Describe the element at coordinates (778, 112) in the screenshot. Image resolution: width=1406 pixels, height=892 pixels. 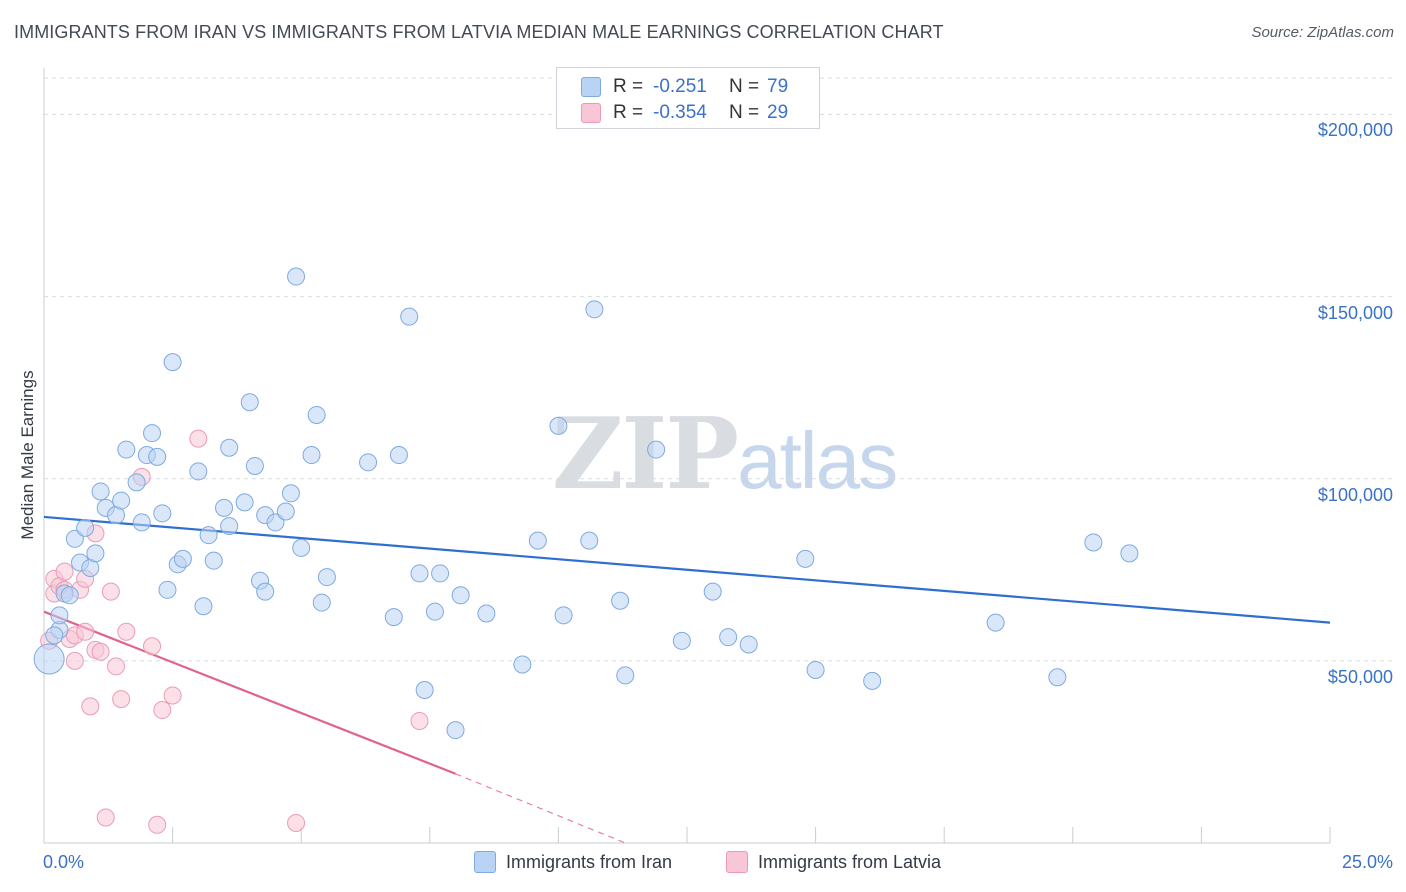
I see `latvia-n-value: 29` at that location.